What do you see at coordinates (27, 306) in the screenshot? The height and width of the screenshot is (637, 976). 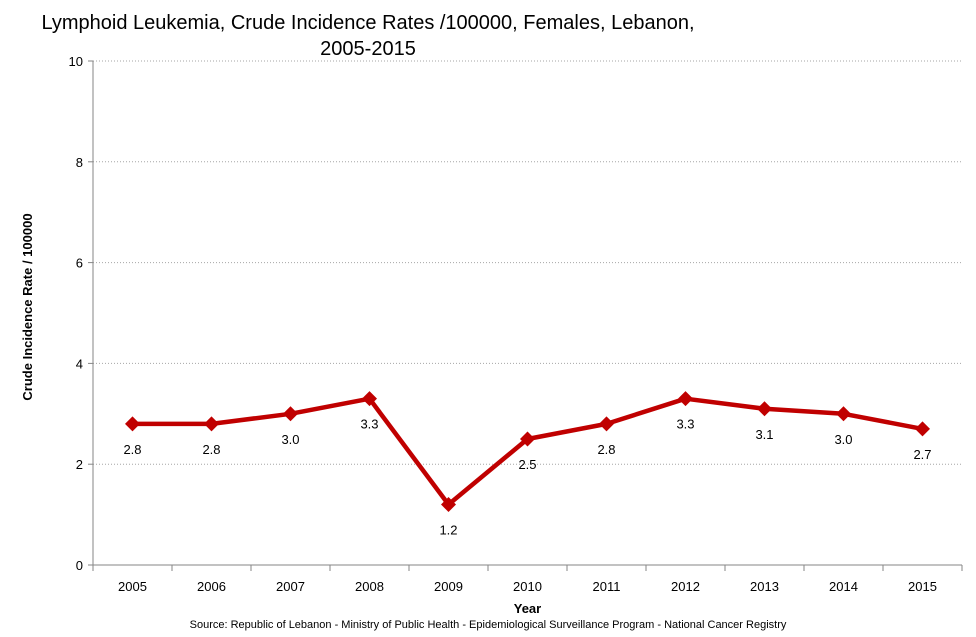 I see `y-axis-title: Crude Incidence Rate / 100000` at bounding box center [27, 306].